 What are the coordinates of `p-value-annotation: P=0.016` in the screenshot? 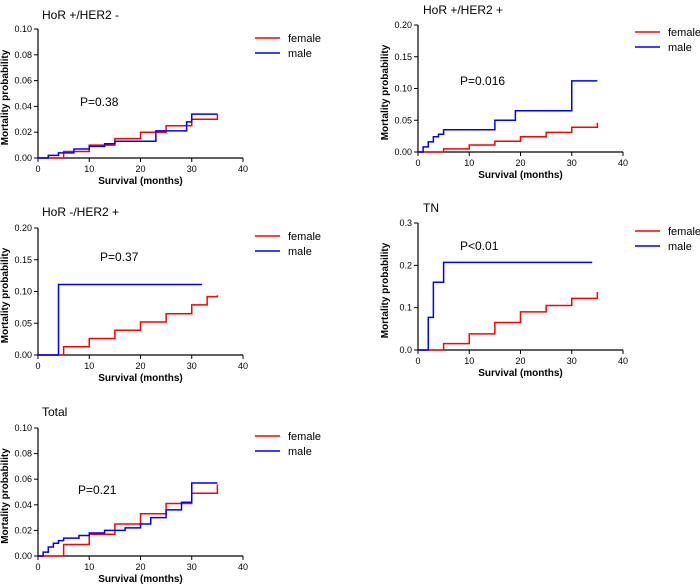 It's located at (482, 81).